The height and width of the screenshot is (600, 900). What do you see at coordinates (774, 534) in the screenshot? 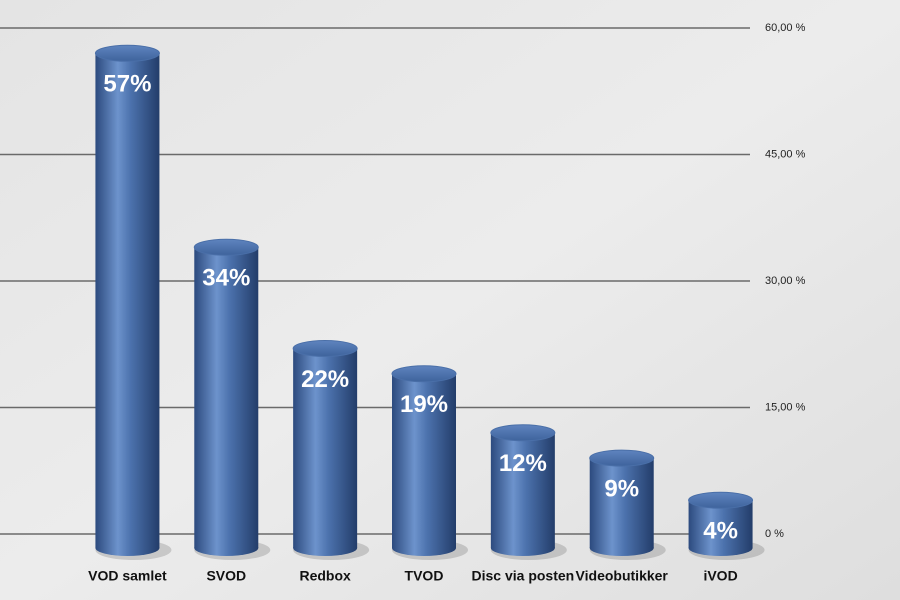
I see `y-tick-label: 0 %` at bounding box center [774, 534].